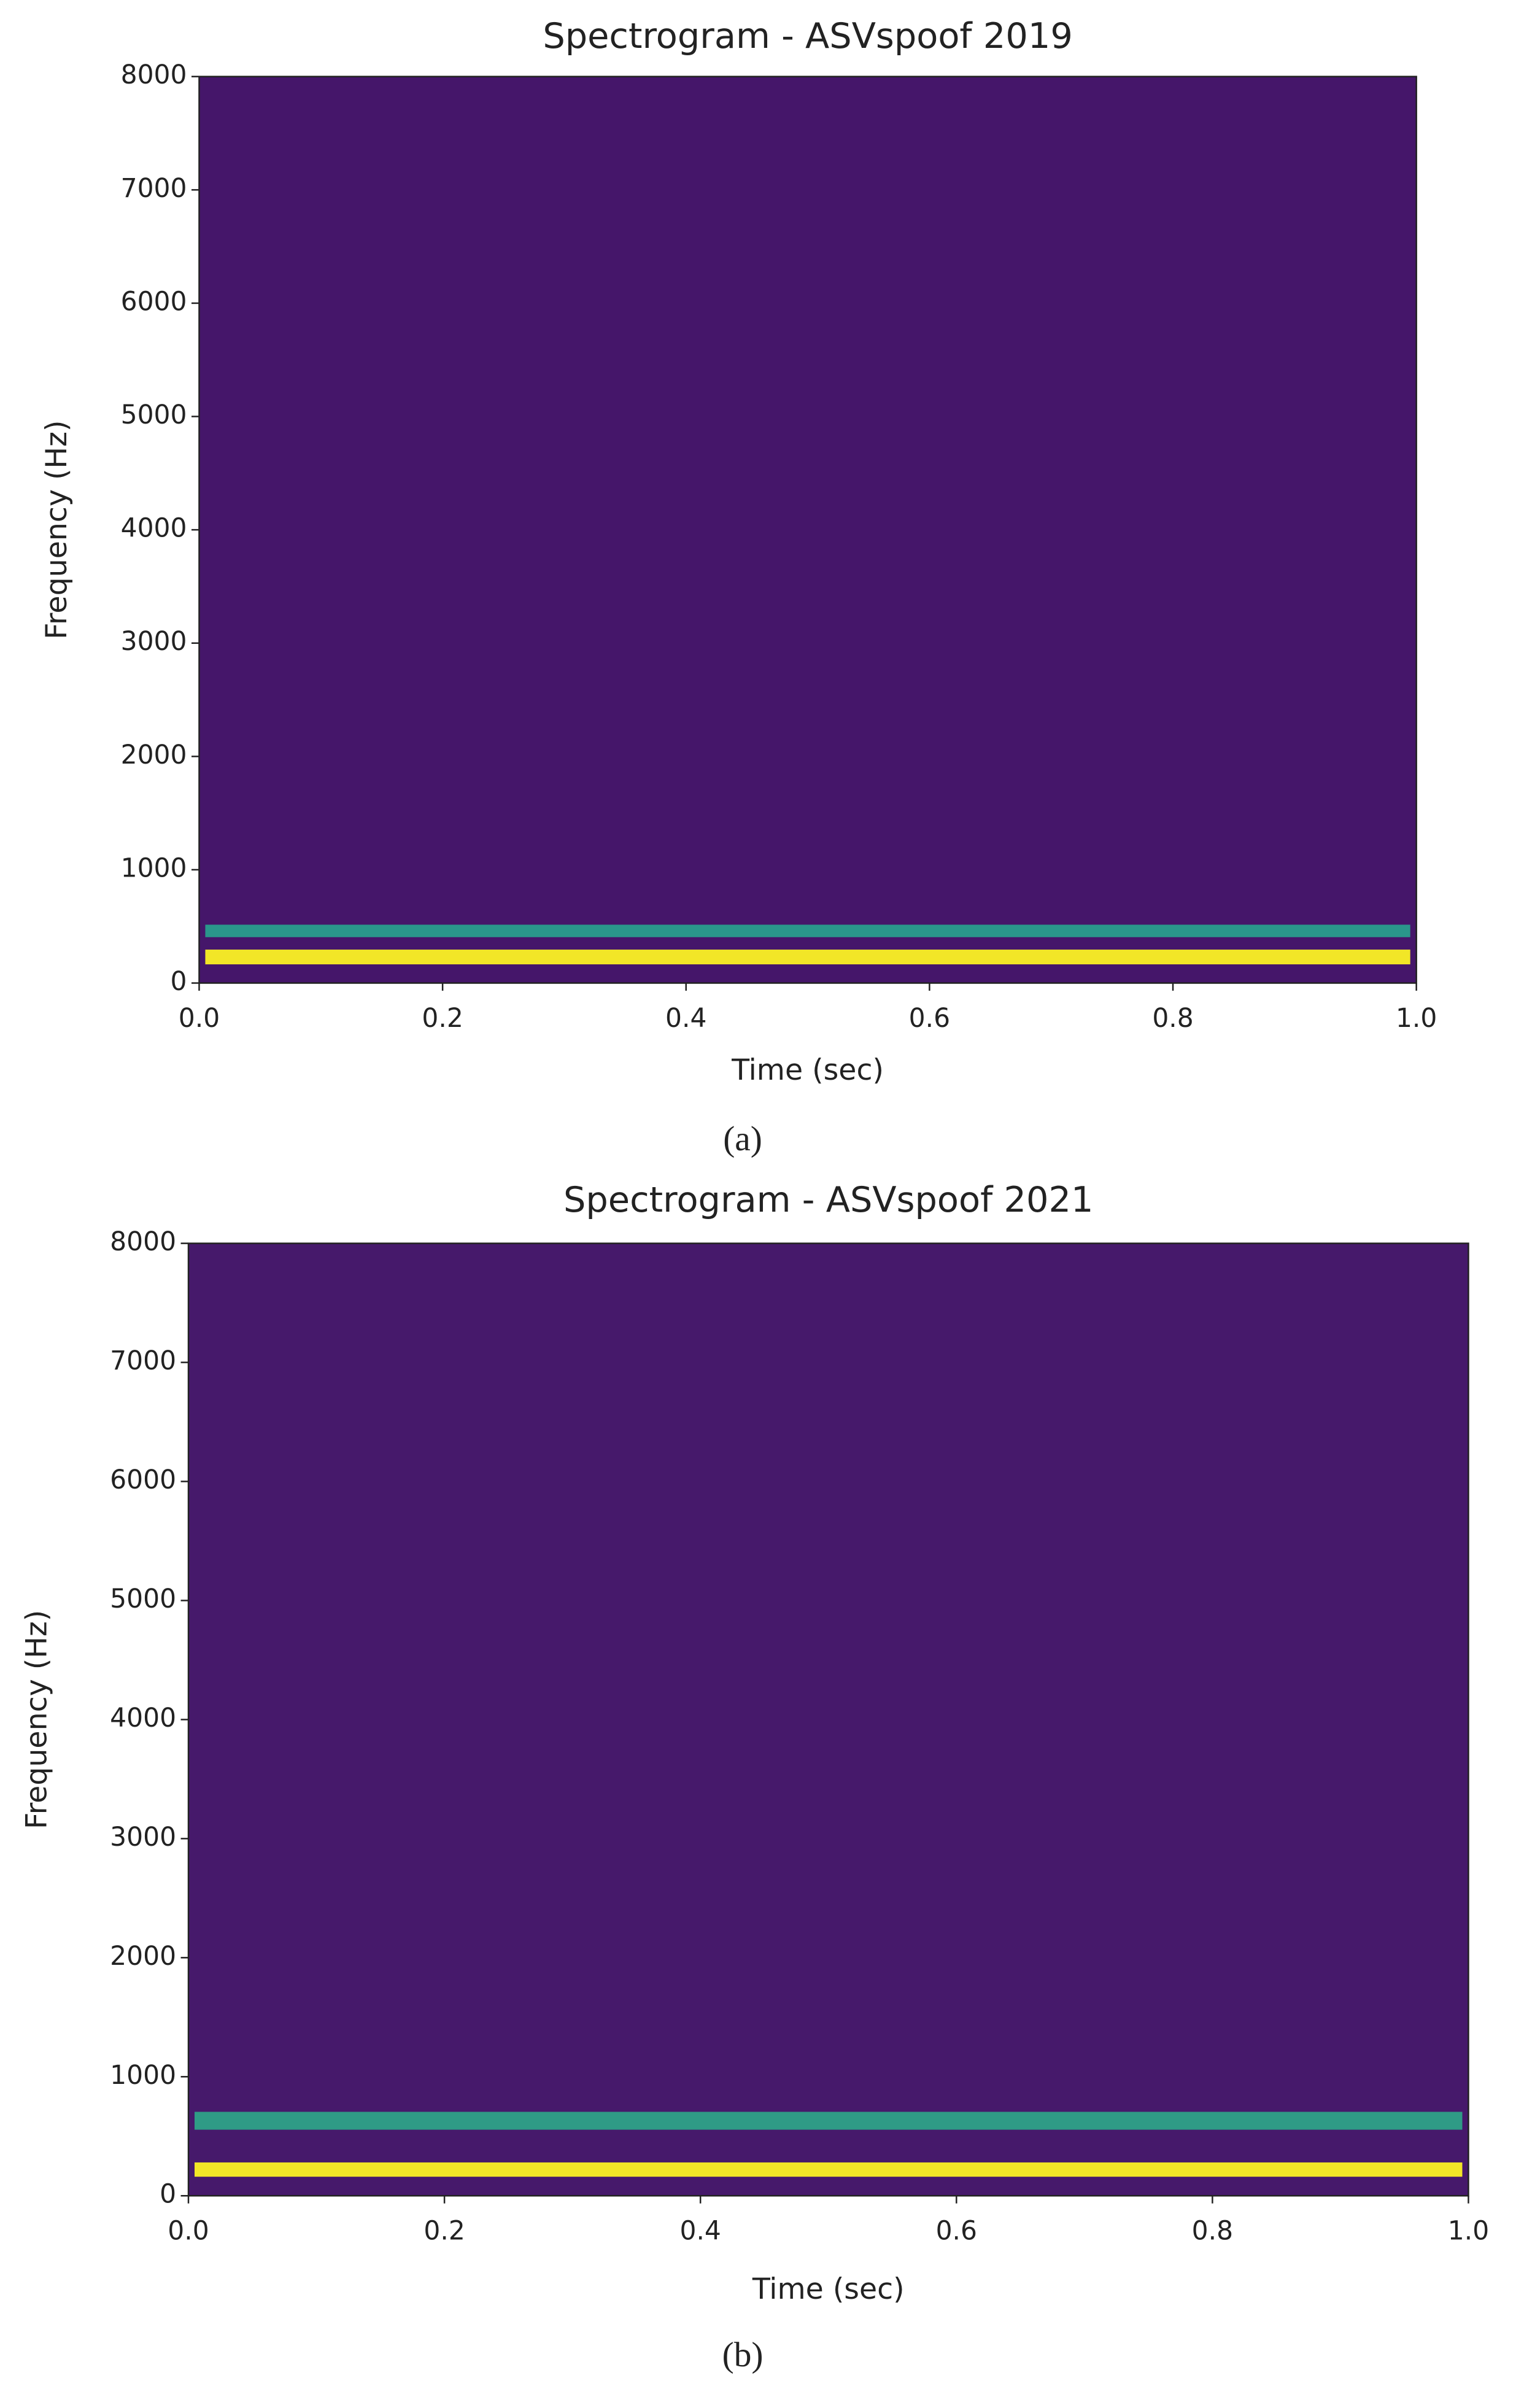 The height and width of the screenshot is (2408, 1516). What do you see at coordinates (828, 1199) in the screenshot?
I see `chart-title: Spectrogram - ASVspoof 2021` at bounding box center [828, 1199].